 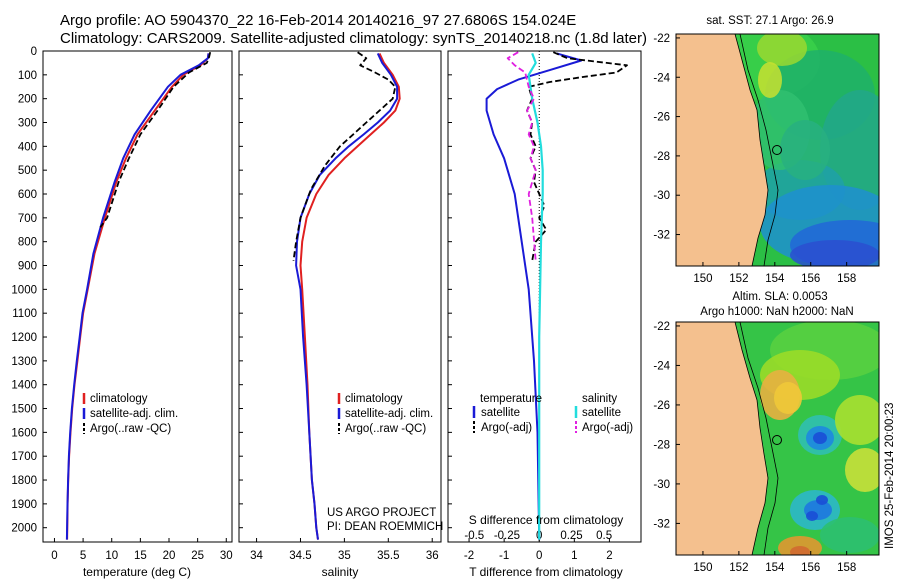 I want to click on x-tick-label: 34, so click(x=256, y=556).